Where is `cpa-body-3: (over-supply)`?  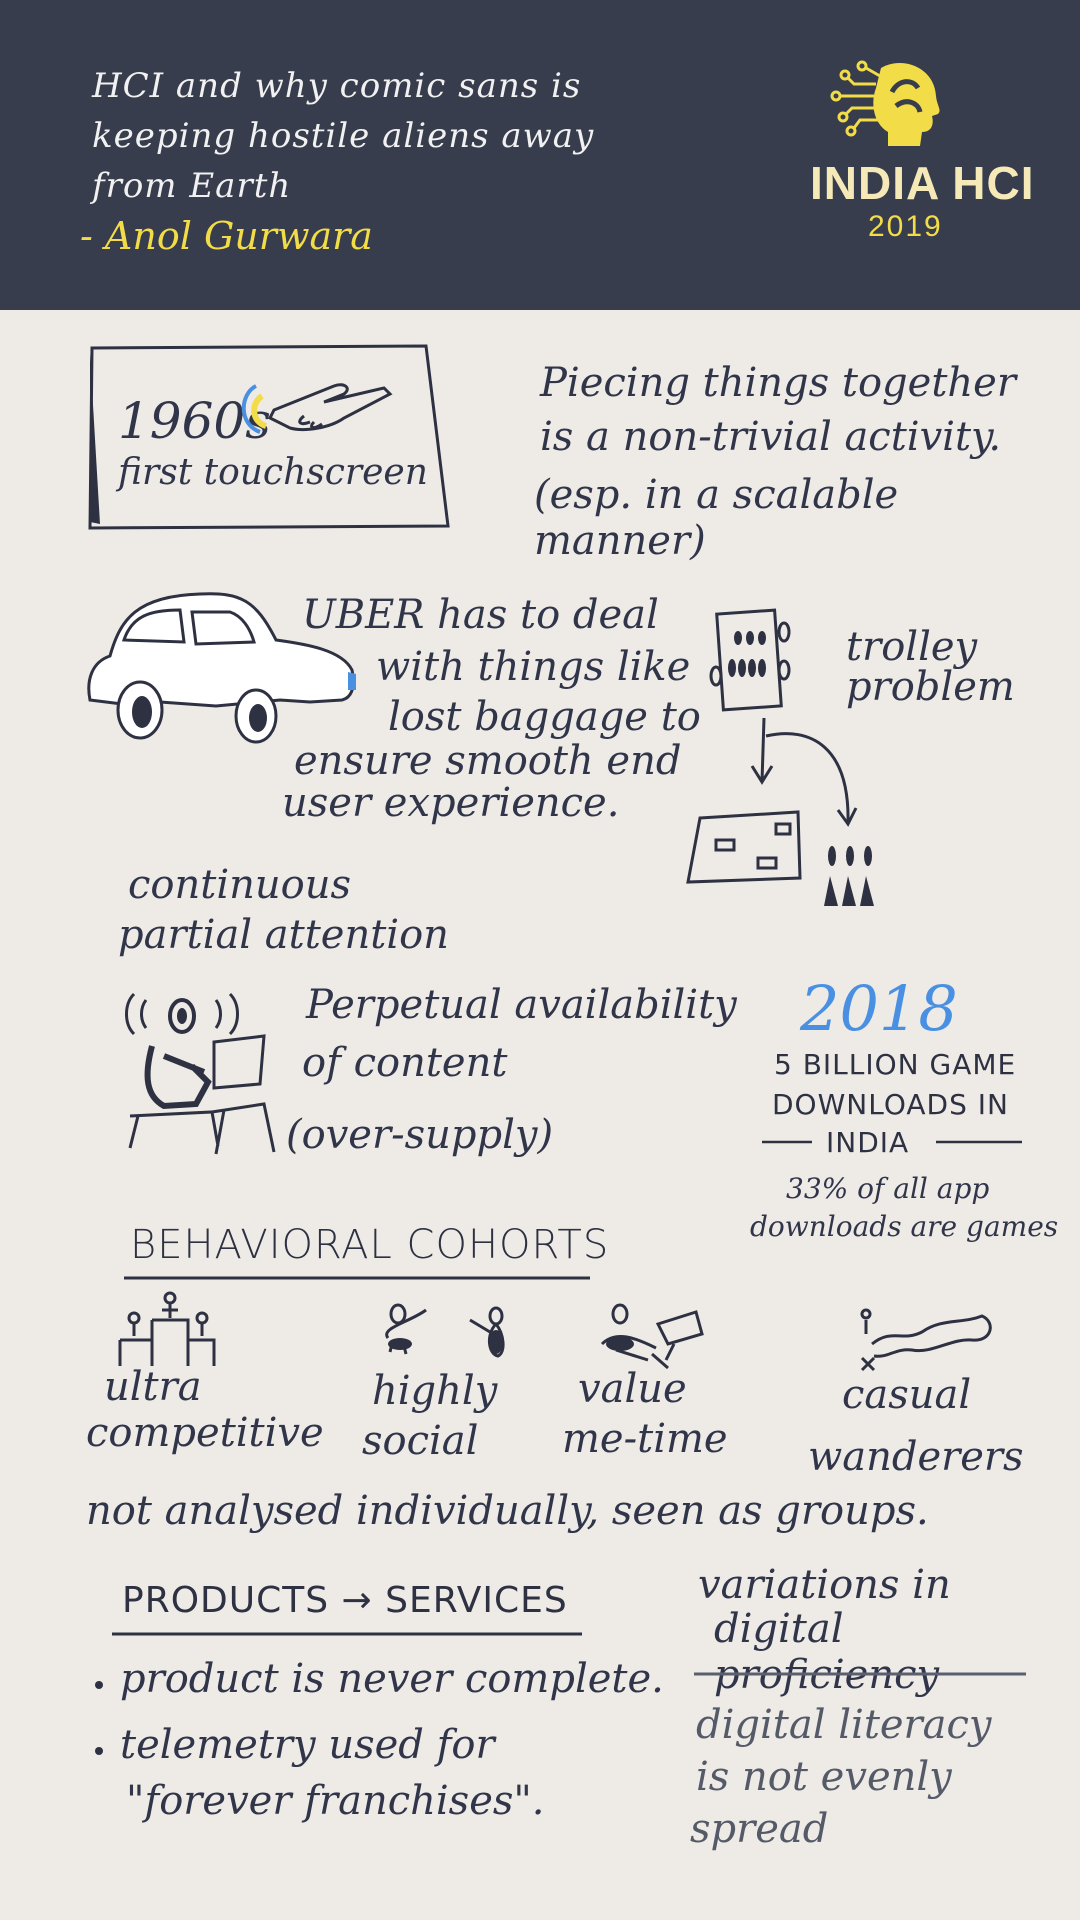 cpa-body-3: (over-supply) is located at coordinates (420, 1135).